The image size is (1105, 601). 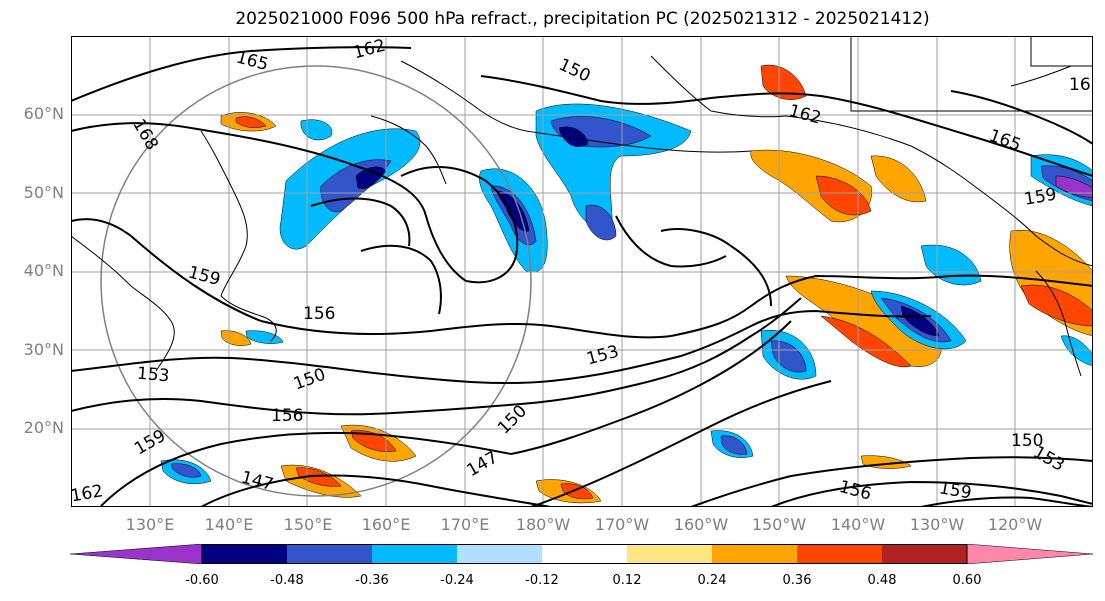 What do you see at coordinates (43, 192) in the screenshot?
I see `lat-label: 50°N` at bounding box center [43, 192].